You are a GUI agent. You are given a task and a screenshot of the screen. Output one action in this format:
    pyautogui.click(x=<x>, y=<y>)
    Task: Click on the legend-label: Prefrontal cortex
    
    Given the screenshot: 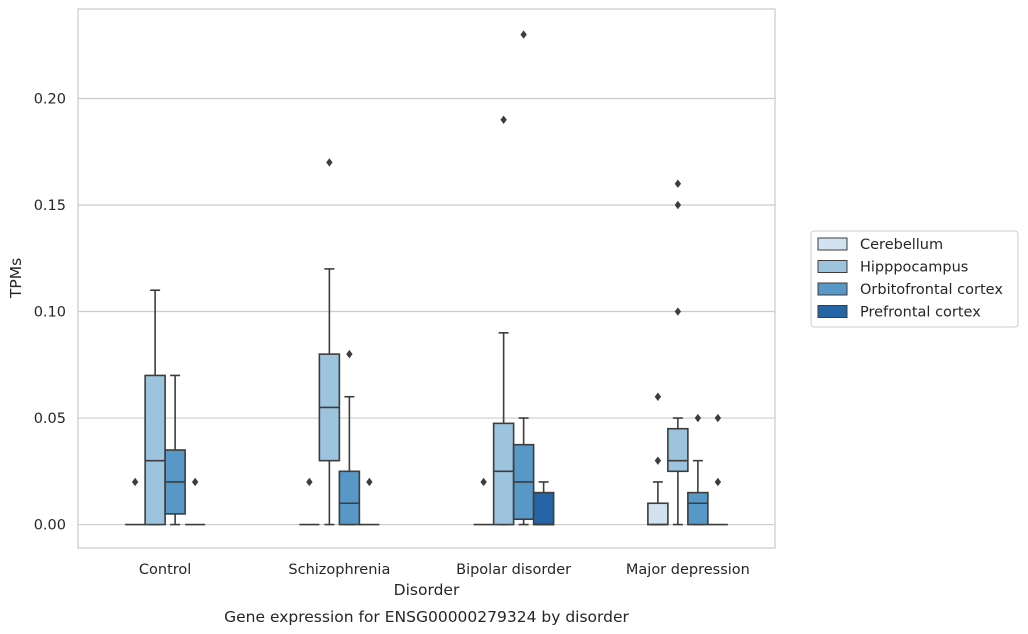 What is the action you would take?
    pyautogui.click(x=920, y=313)
    